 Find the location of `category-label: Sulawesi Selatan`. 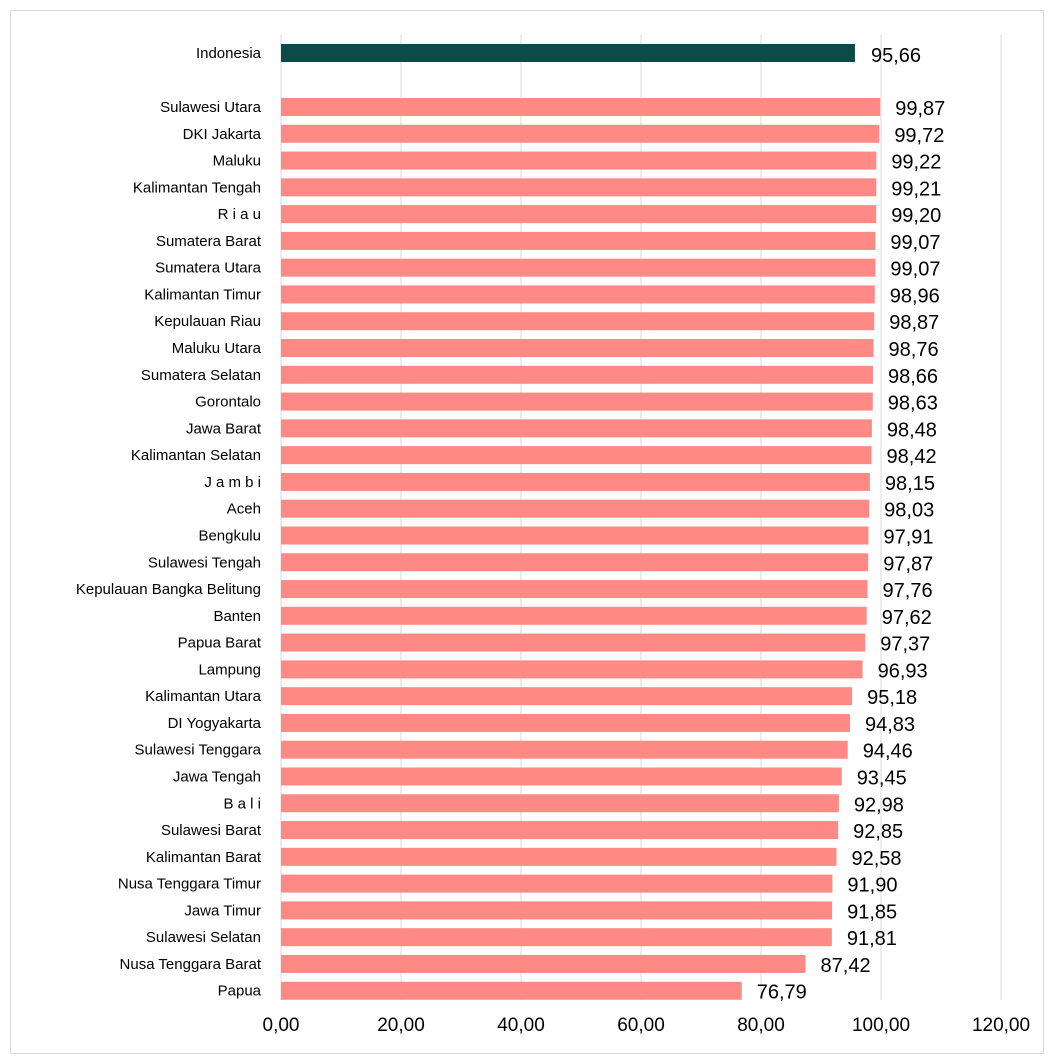

category-label: Sulawesi Selatan is located at coordinates (203, 937).